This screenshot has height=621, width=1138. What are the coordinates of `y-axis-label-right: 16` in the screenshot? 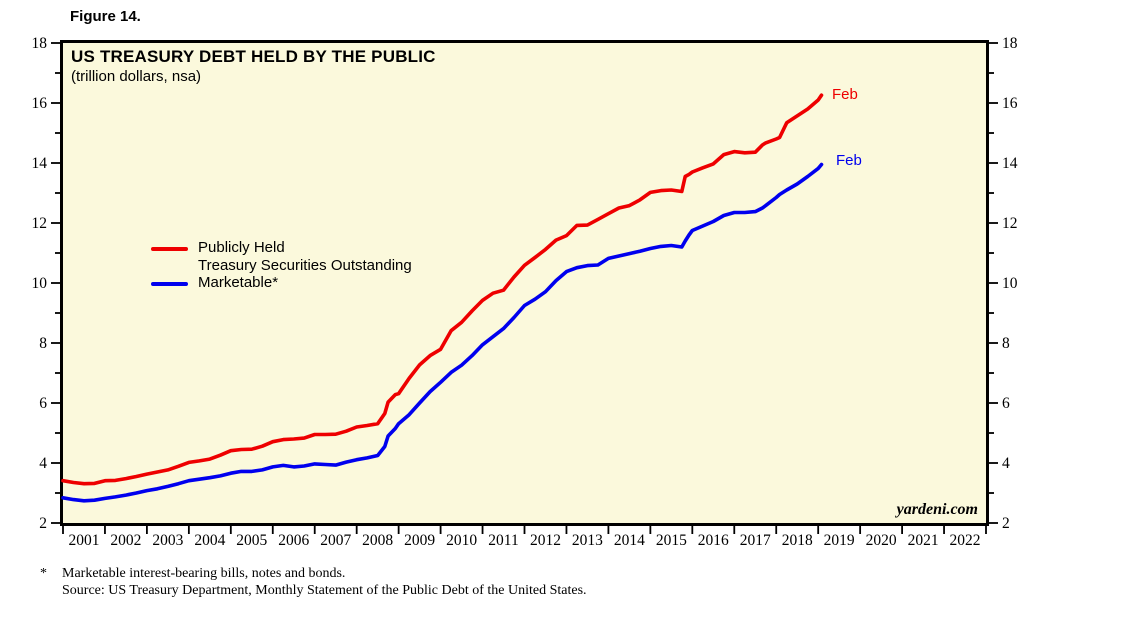 It's located at (1010, 103).